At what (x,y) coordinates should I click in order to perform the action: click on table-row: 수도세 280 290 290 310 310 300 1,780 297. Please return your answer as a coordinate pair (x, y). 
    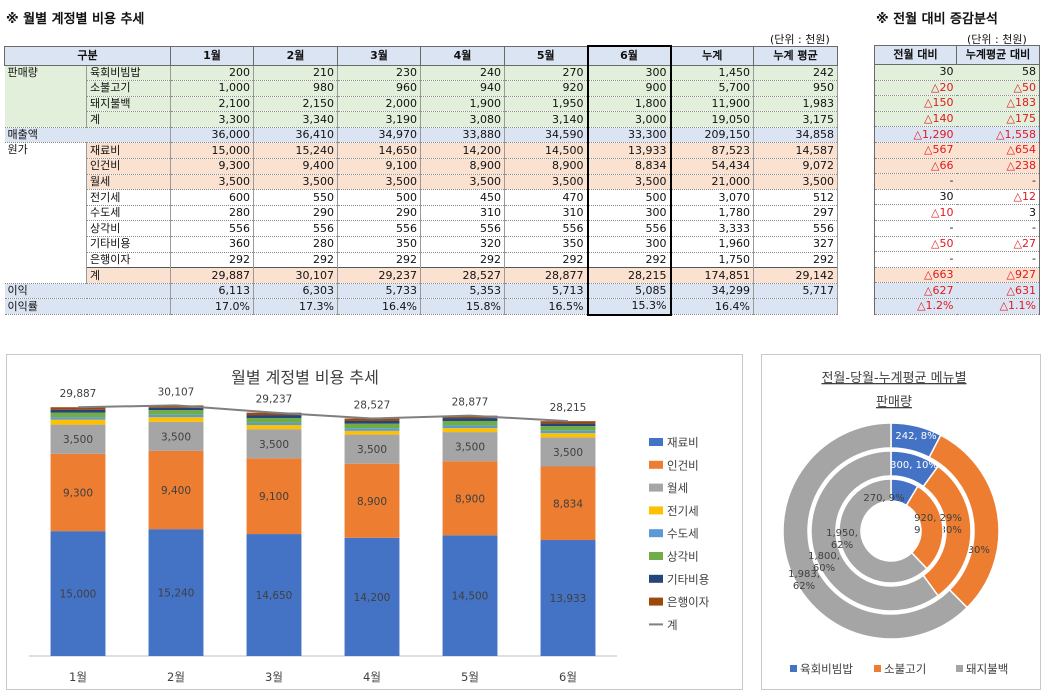
    Looking at the image, I should click on (421, 213).